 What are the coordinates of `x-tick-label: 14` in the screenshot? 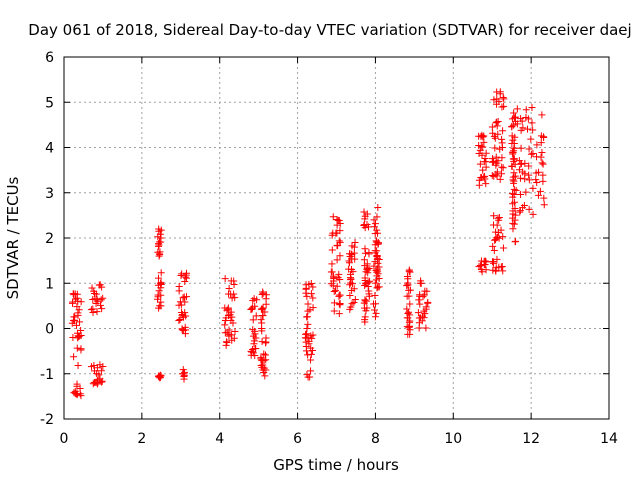 It's located at (609, 439).